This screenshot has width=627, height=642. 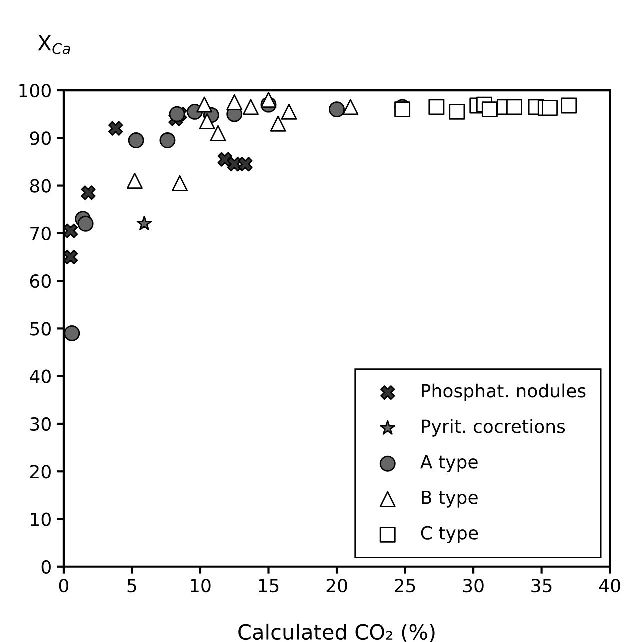 I want to click on x-tick-label: 5, so click(x=132, y=586).